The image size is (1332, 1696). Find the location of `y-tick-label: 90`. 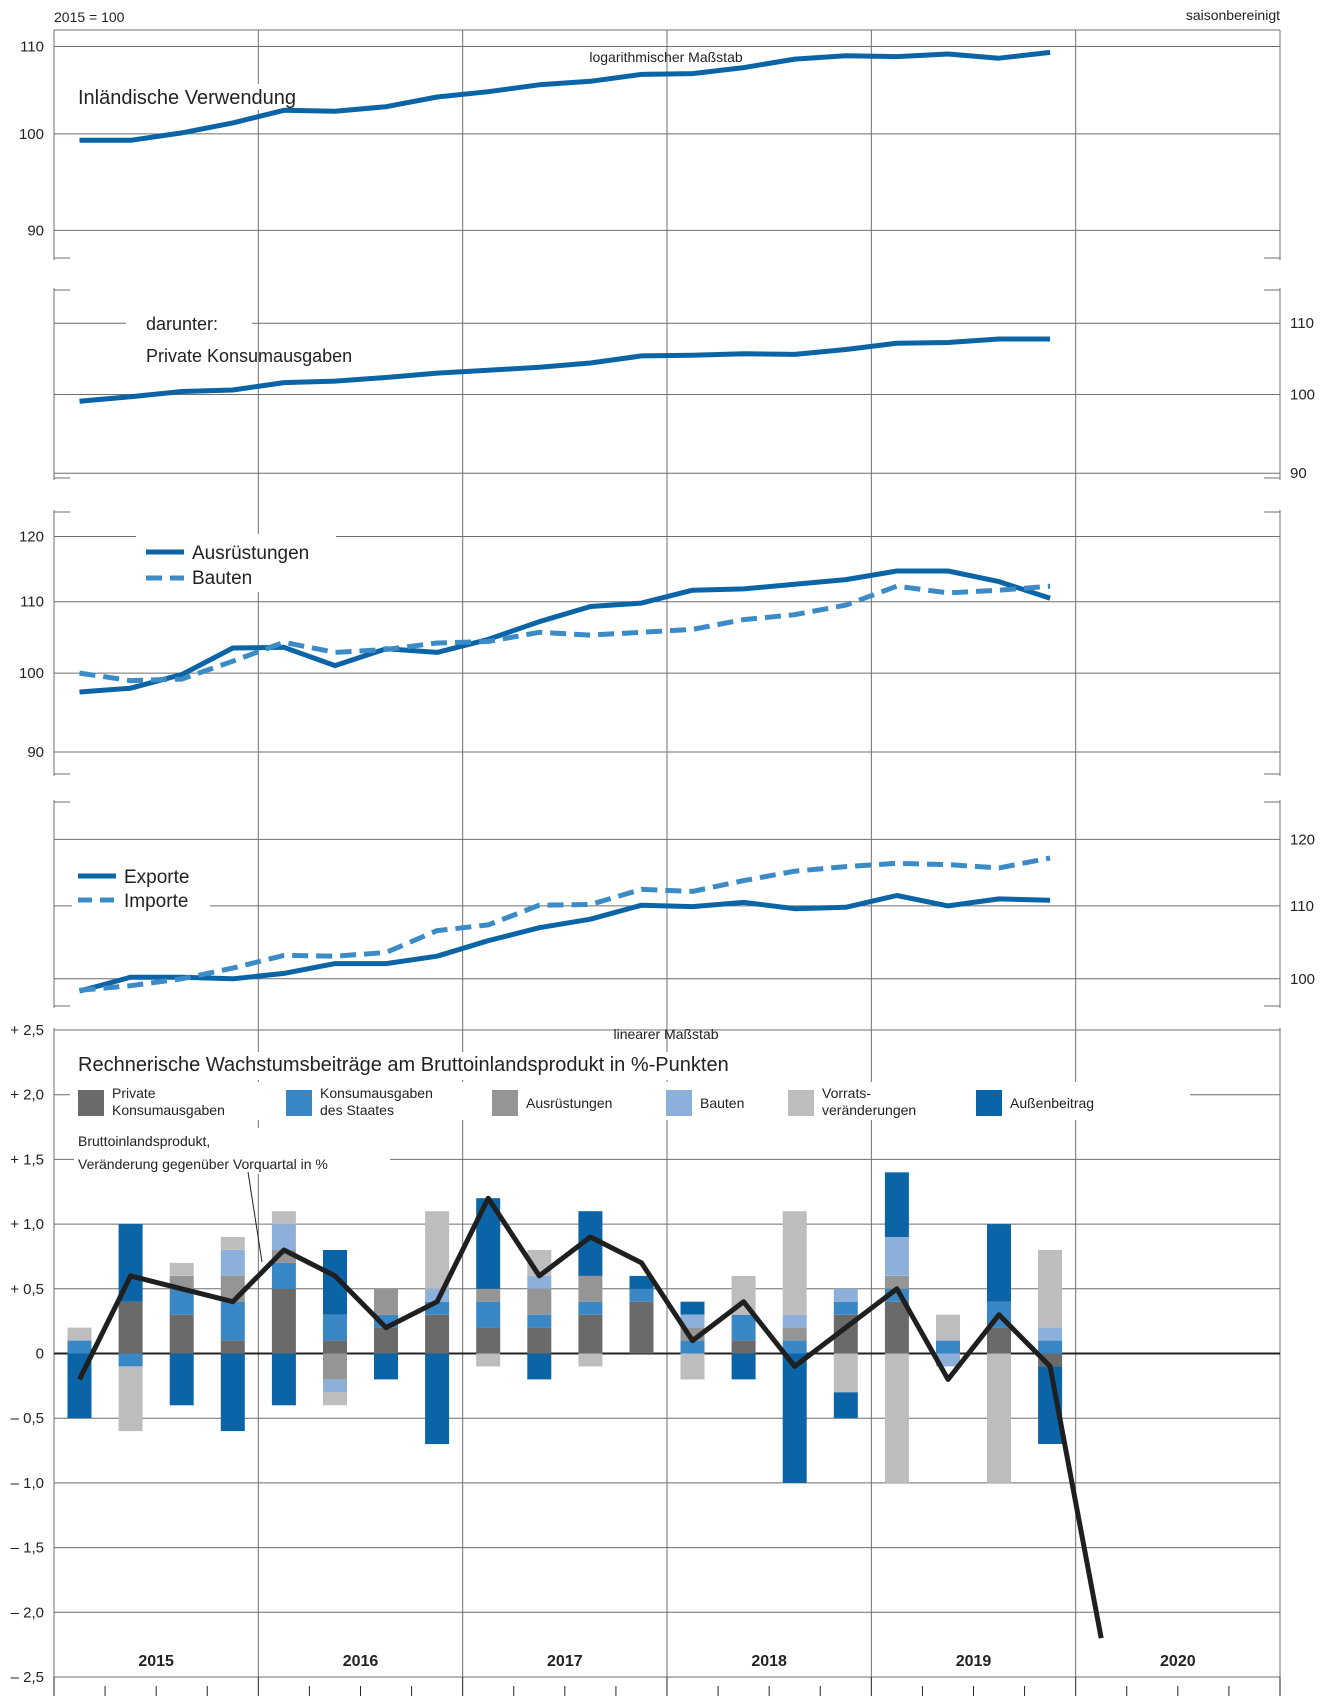

y-tick-label: 90 is located at coordinates (35, 752).